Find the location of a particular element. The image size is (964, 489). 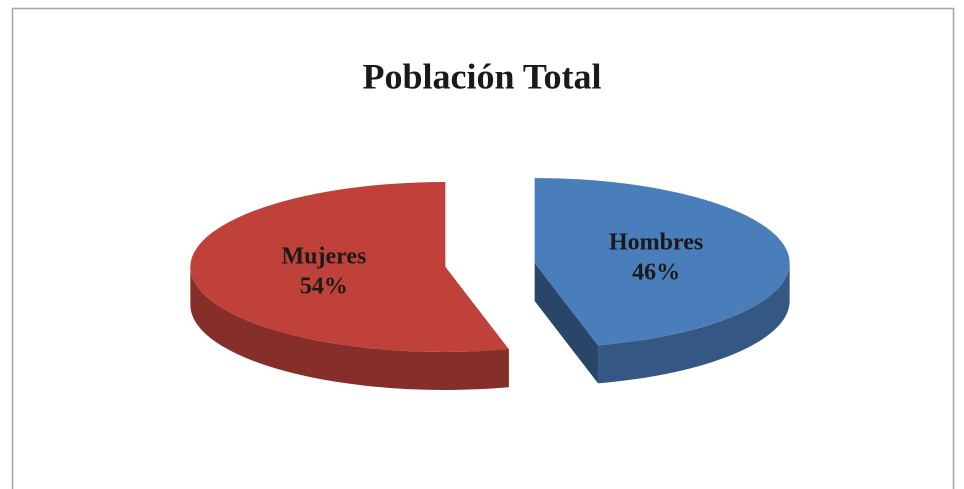

chart-title: Población Total is located at coordinates (481, 76).